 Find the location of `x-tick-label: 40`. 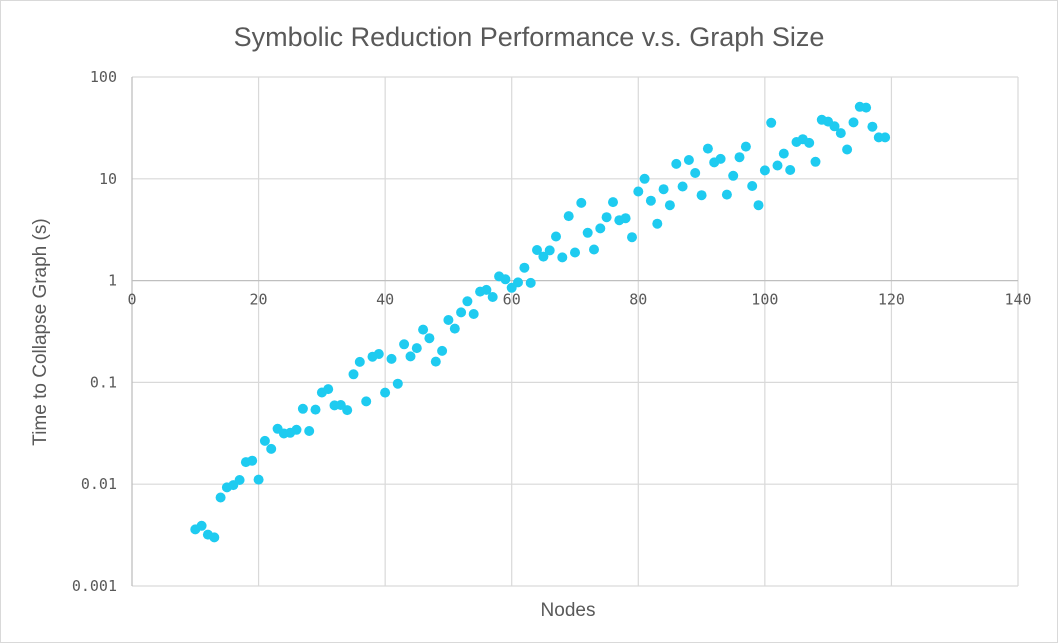

x-tick-label: 40 is located at coordinates (385, 300).